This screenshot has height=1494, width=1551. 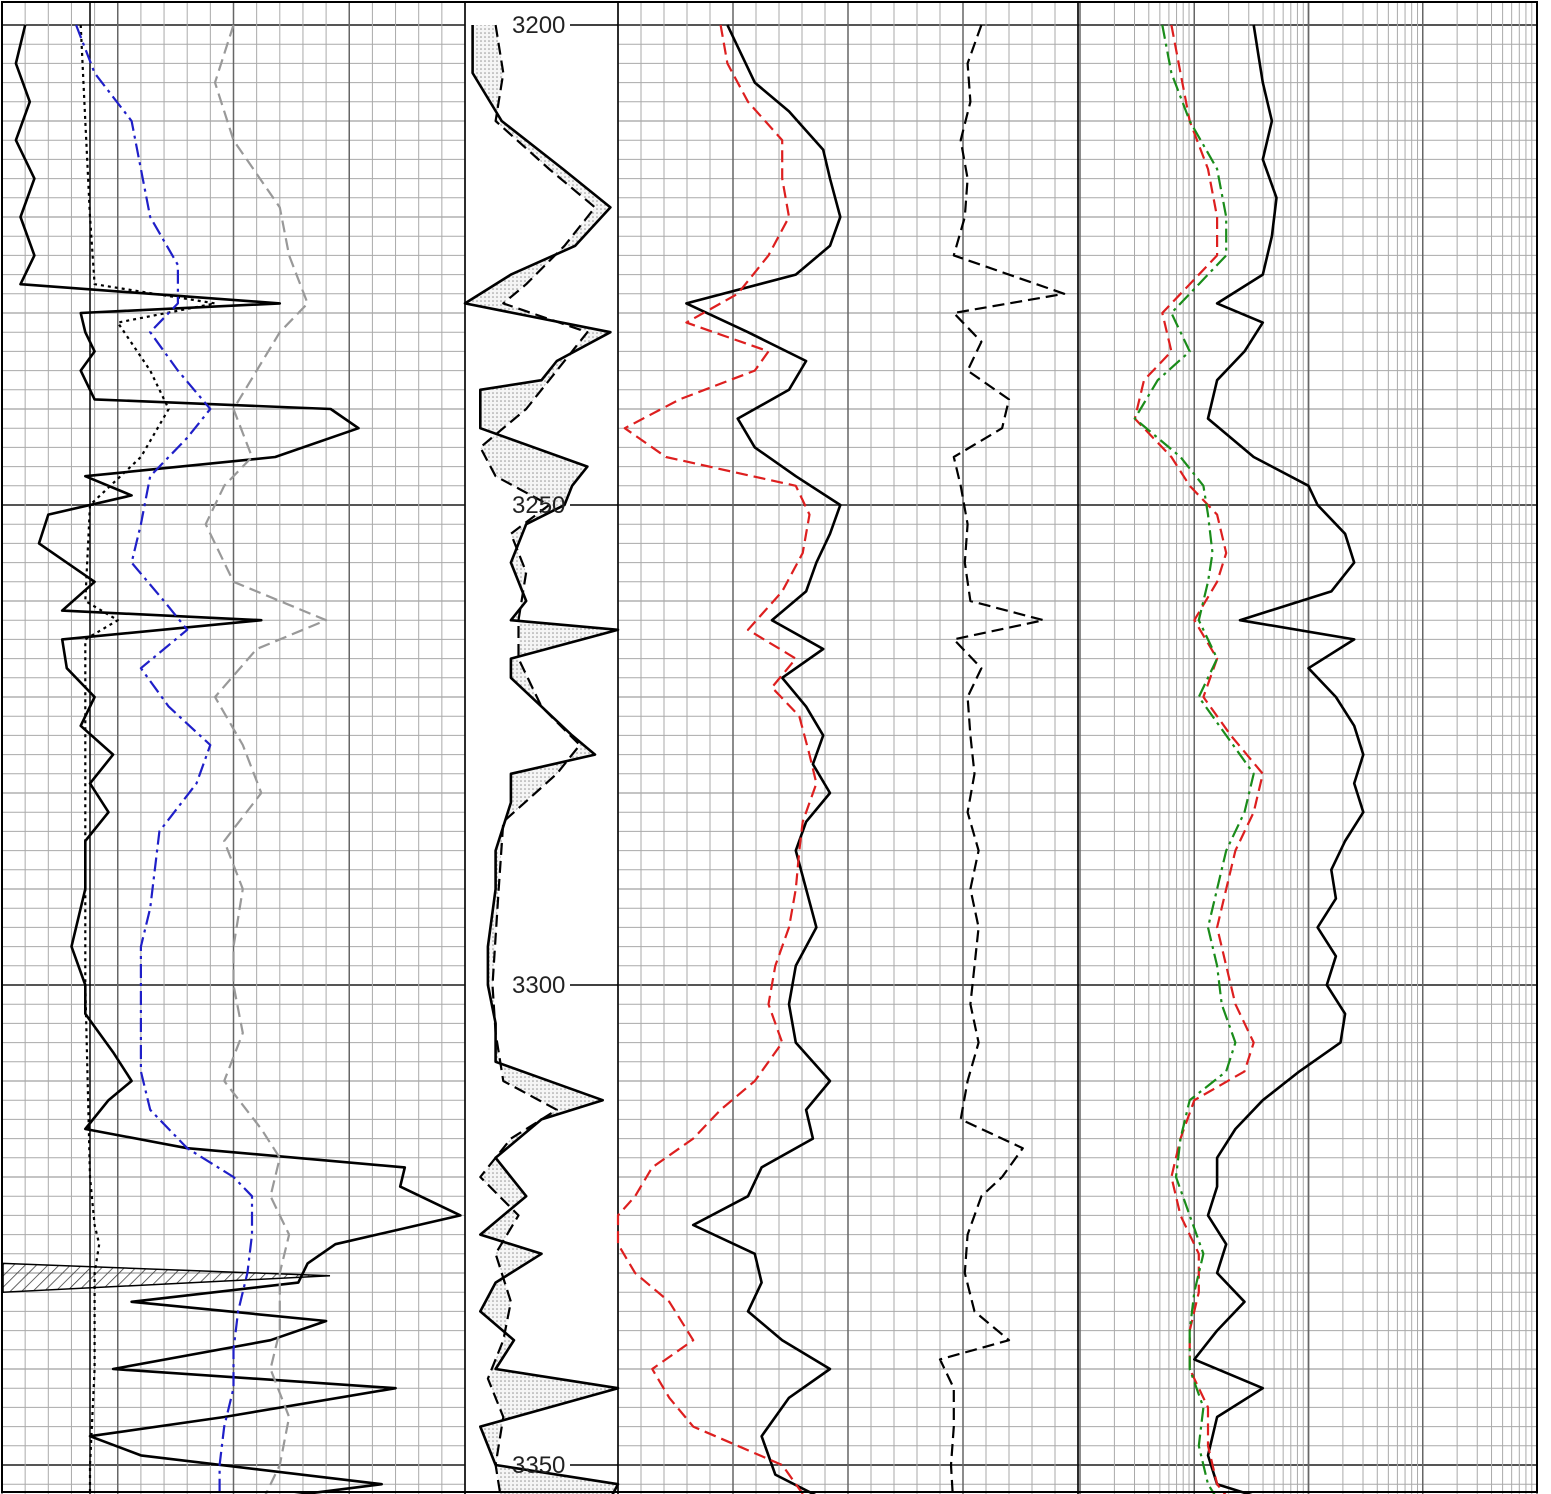 I want to click on depth-labels: 3200 3250 3300 3350, so click(x=565, y=745).